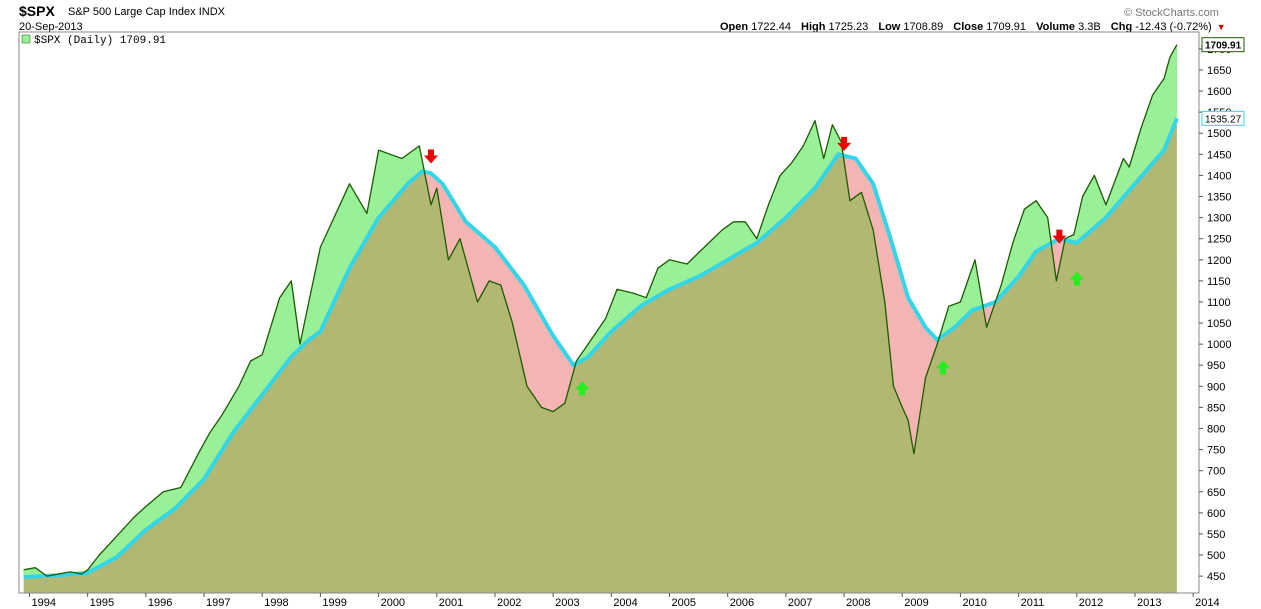 Image resolution: width=1261 pixels, height=609 pixels. I want to click on price-tags: 1709.91 1535.27, so click(1223, 81).